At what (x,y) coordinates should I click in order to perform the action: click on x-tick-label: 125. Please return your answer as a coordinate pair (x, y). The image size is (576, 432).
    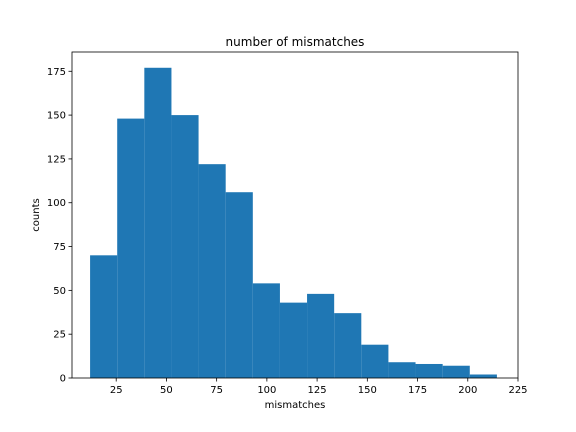
    Looking at the image, I should click on (317, 390).